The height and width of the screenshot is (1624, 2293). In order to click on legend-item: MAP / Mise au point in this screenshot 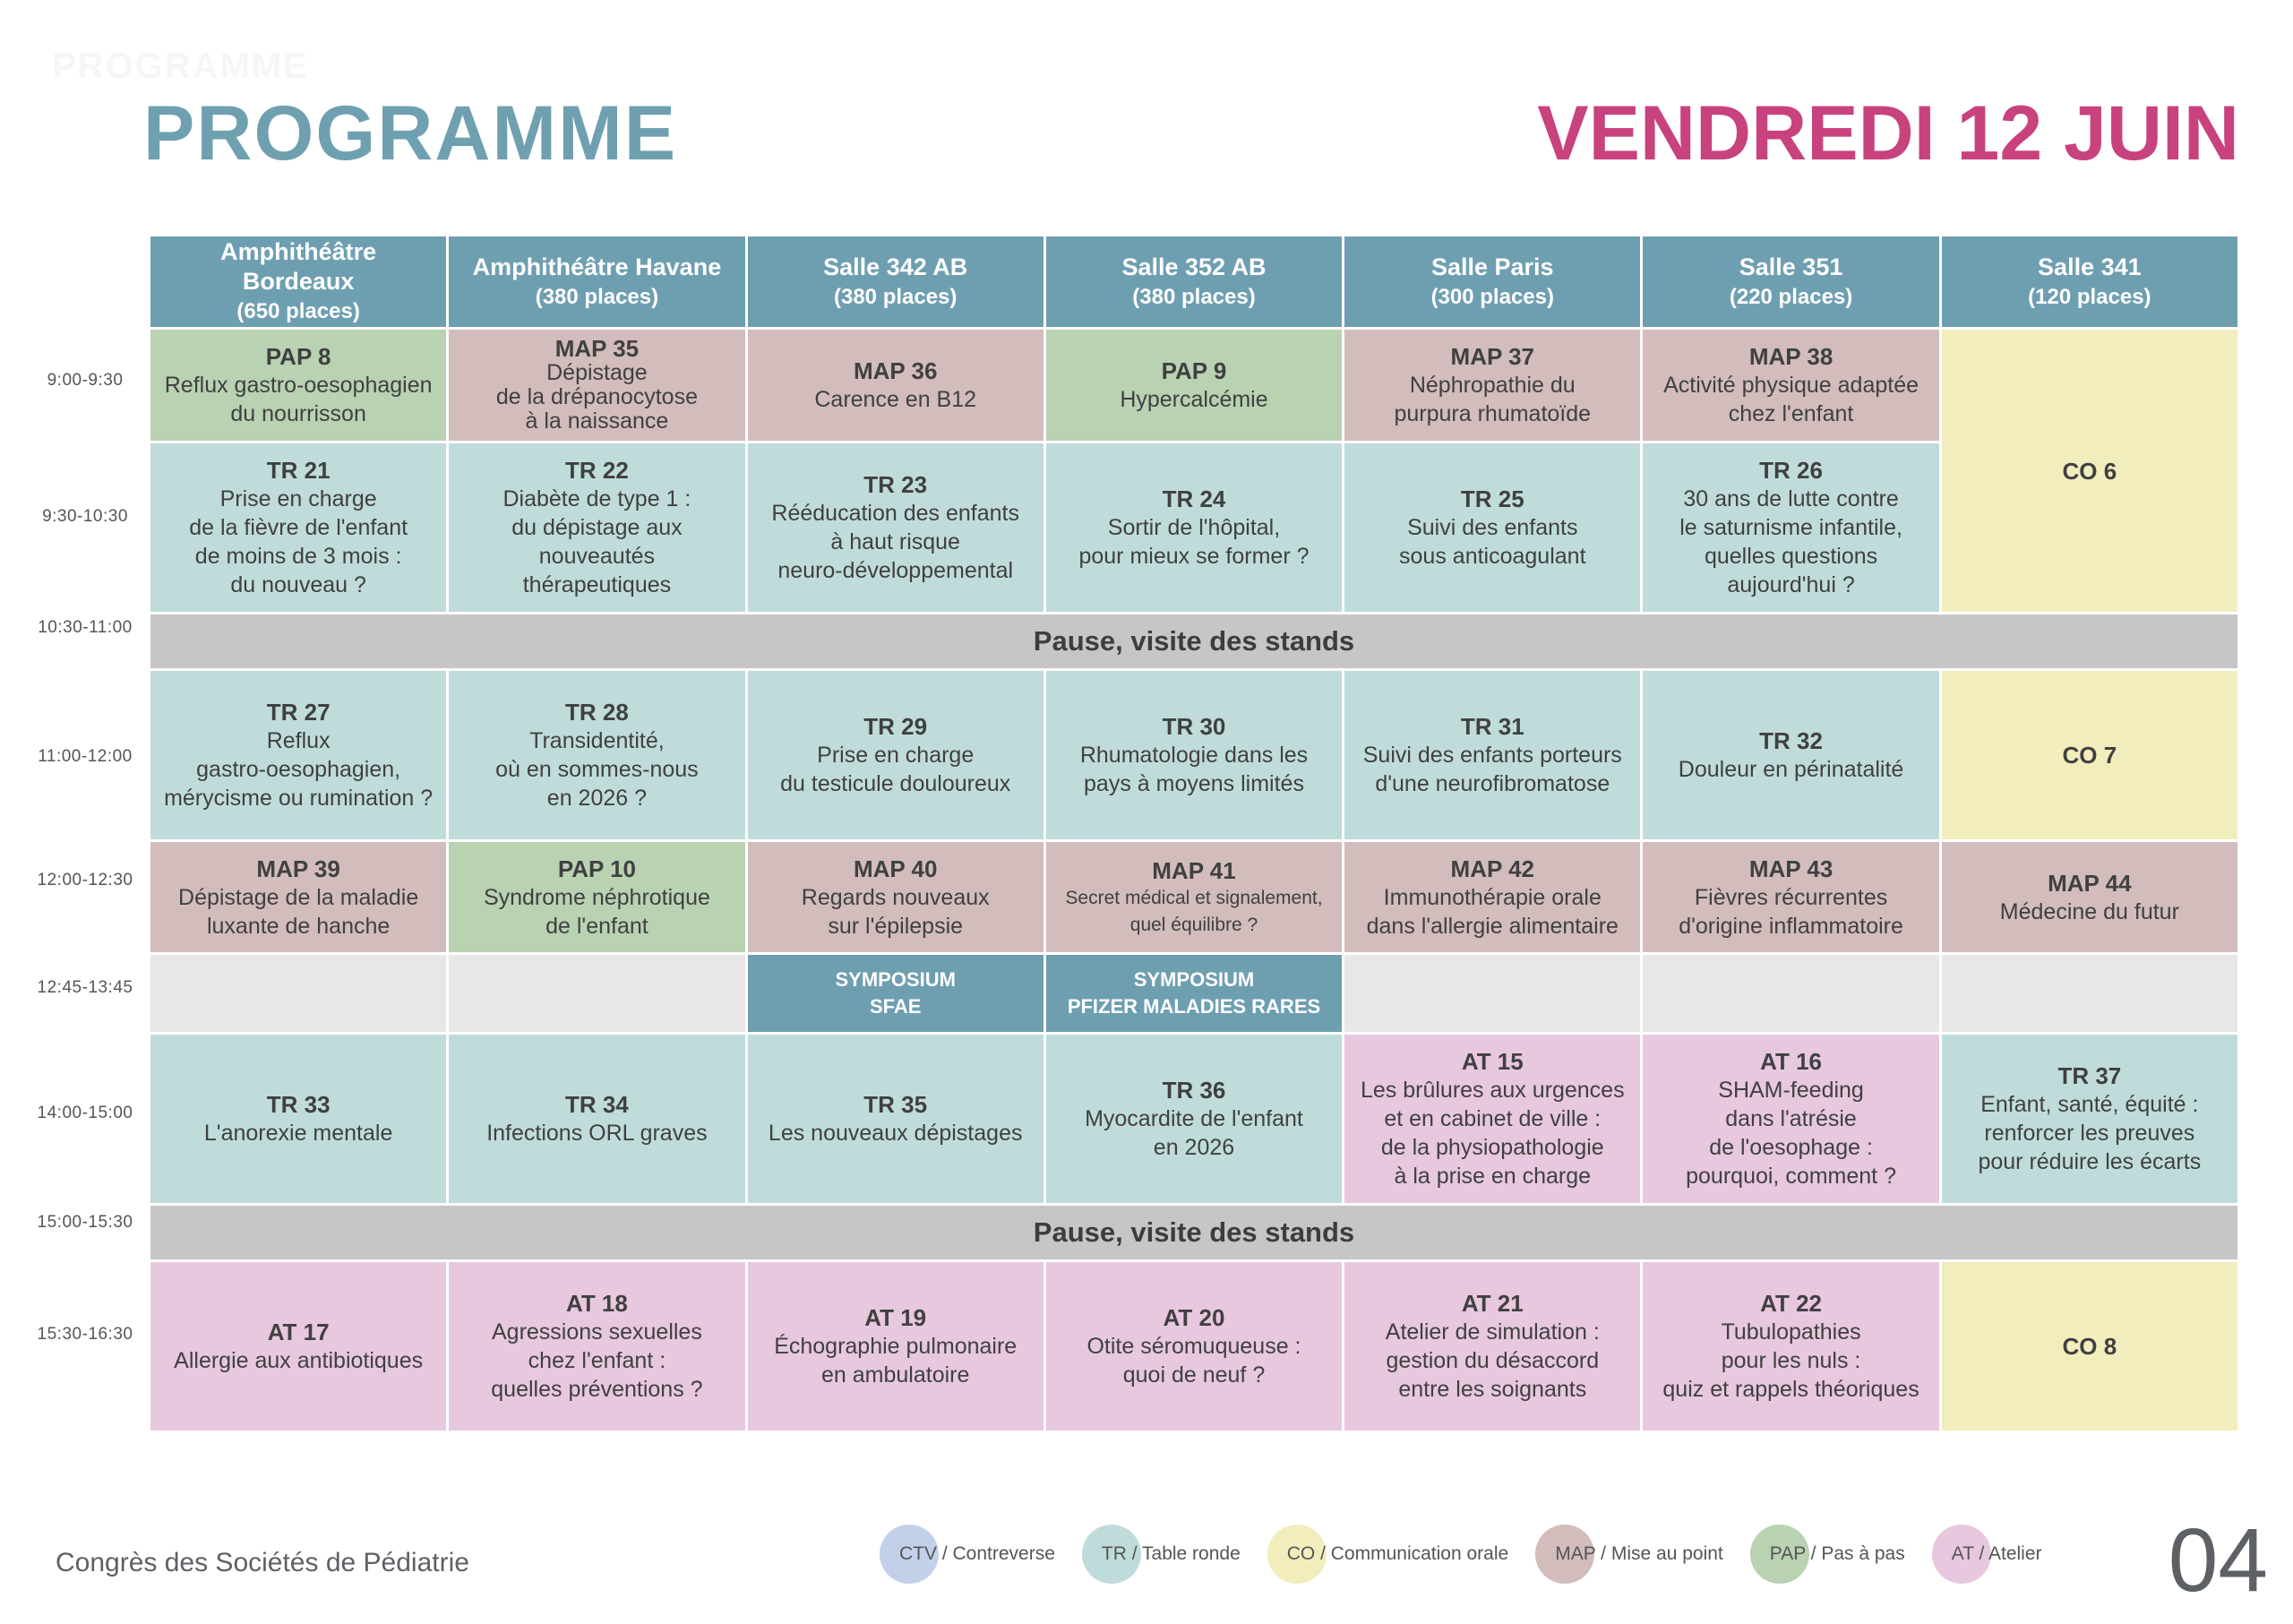, I will do `click(1629, 1554)`.